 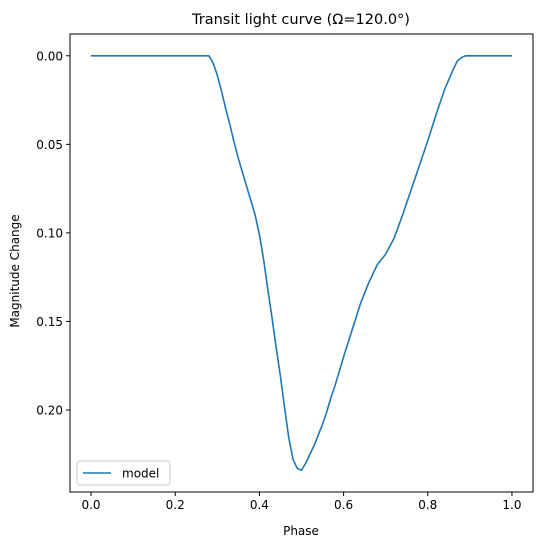 I want to click on y-tick-label: 0.15, so click(x=49, y=322).